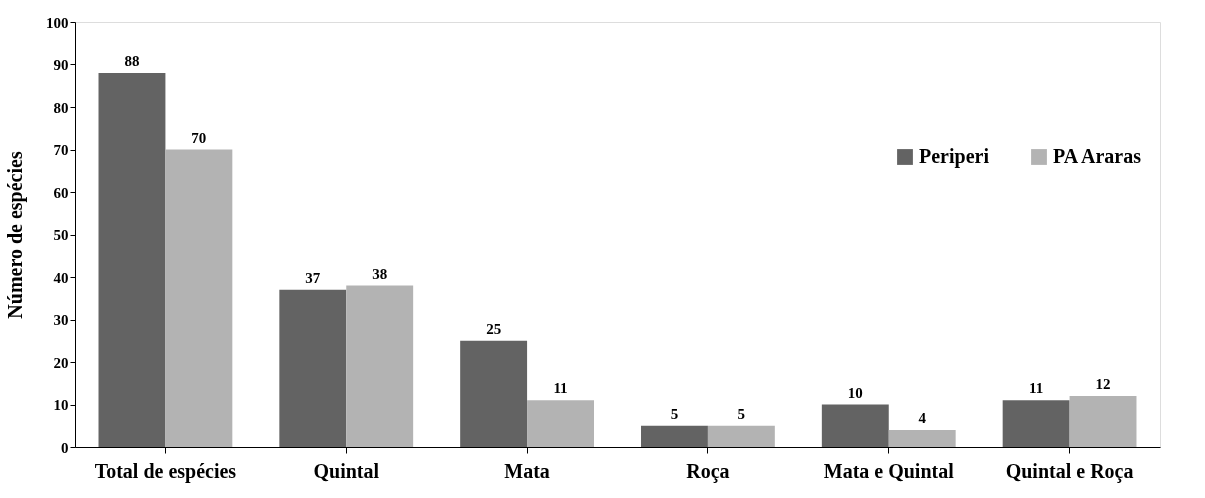 This screenshot has height=498, width=1205. What do you see at coordinates (61, 235) in the screenshot?
I see `y-tick-label: 50` at bounding box center [61, 235].